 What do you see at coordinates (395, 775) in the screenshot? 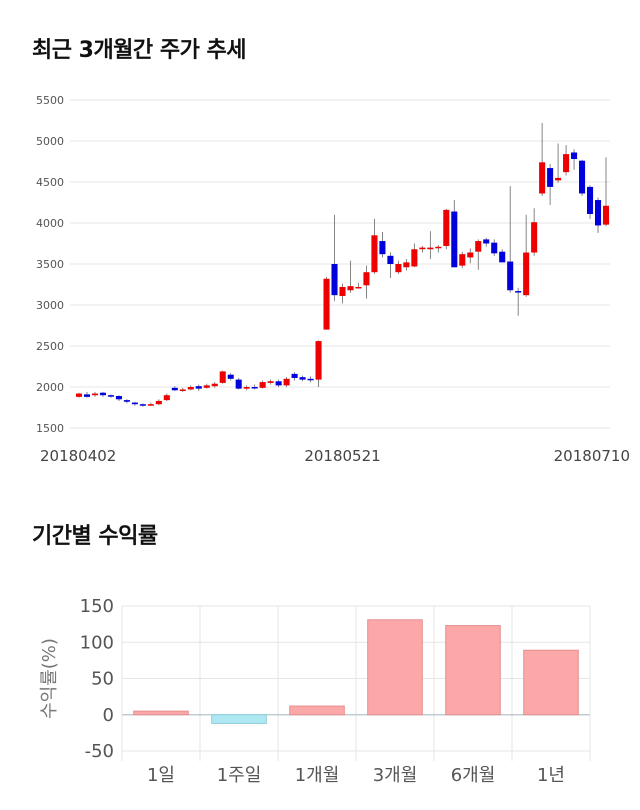
I see `x-tick-label: 3개월` at bounding box center [395, 775].